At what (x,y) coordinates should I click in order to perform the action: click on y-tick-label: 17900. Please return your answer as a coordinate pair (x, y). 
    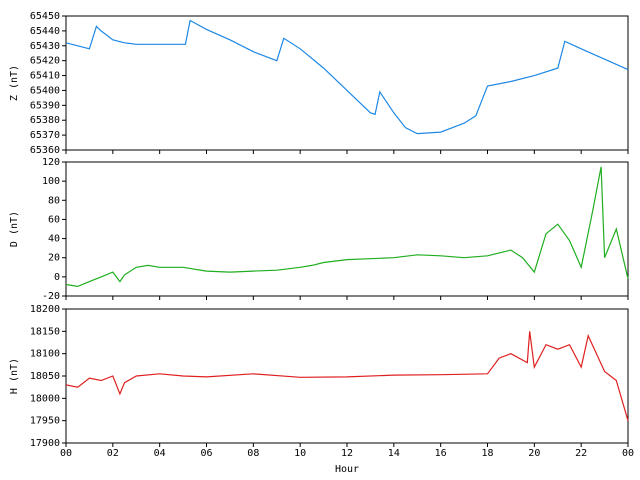
    Looking at the image, I should click on (45, 443).